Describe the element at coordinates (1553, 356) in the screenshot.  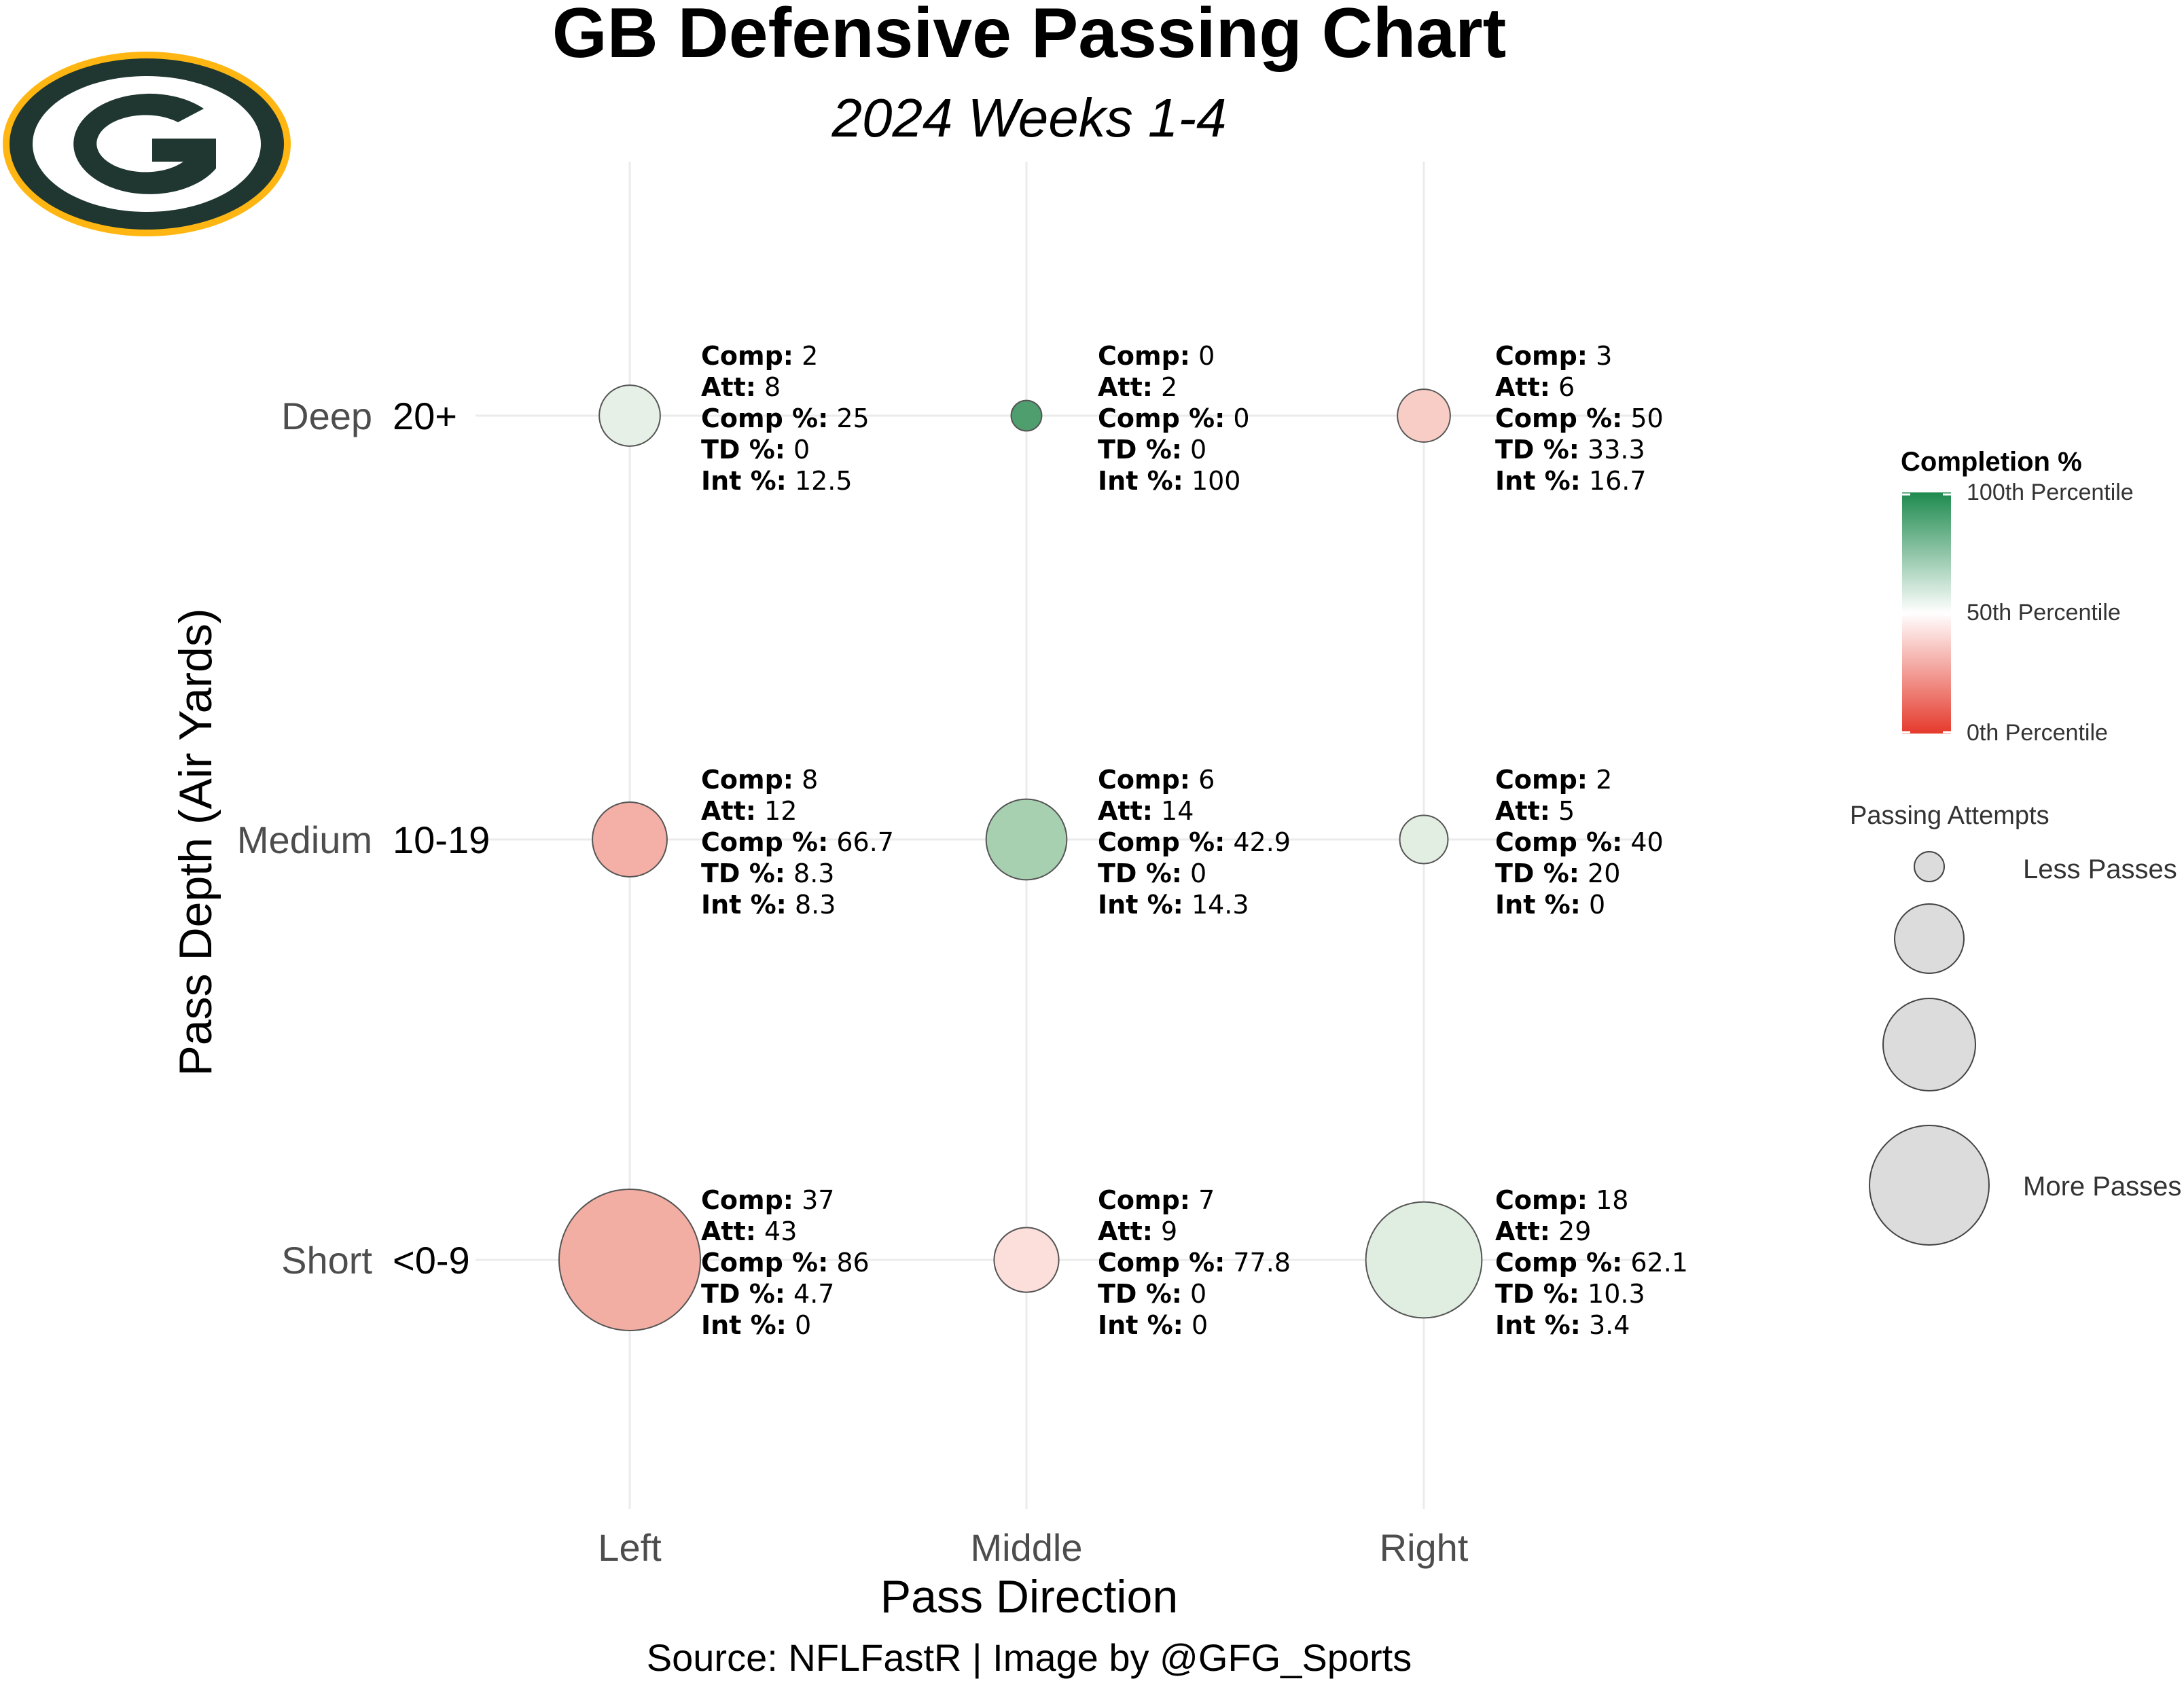
I see `bubble-stat-label: Comp: 3` at that location.